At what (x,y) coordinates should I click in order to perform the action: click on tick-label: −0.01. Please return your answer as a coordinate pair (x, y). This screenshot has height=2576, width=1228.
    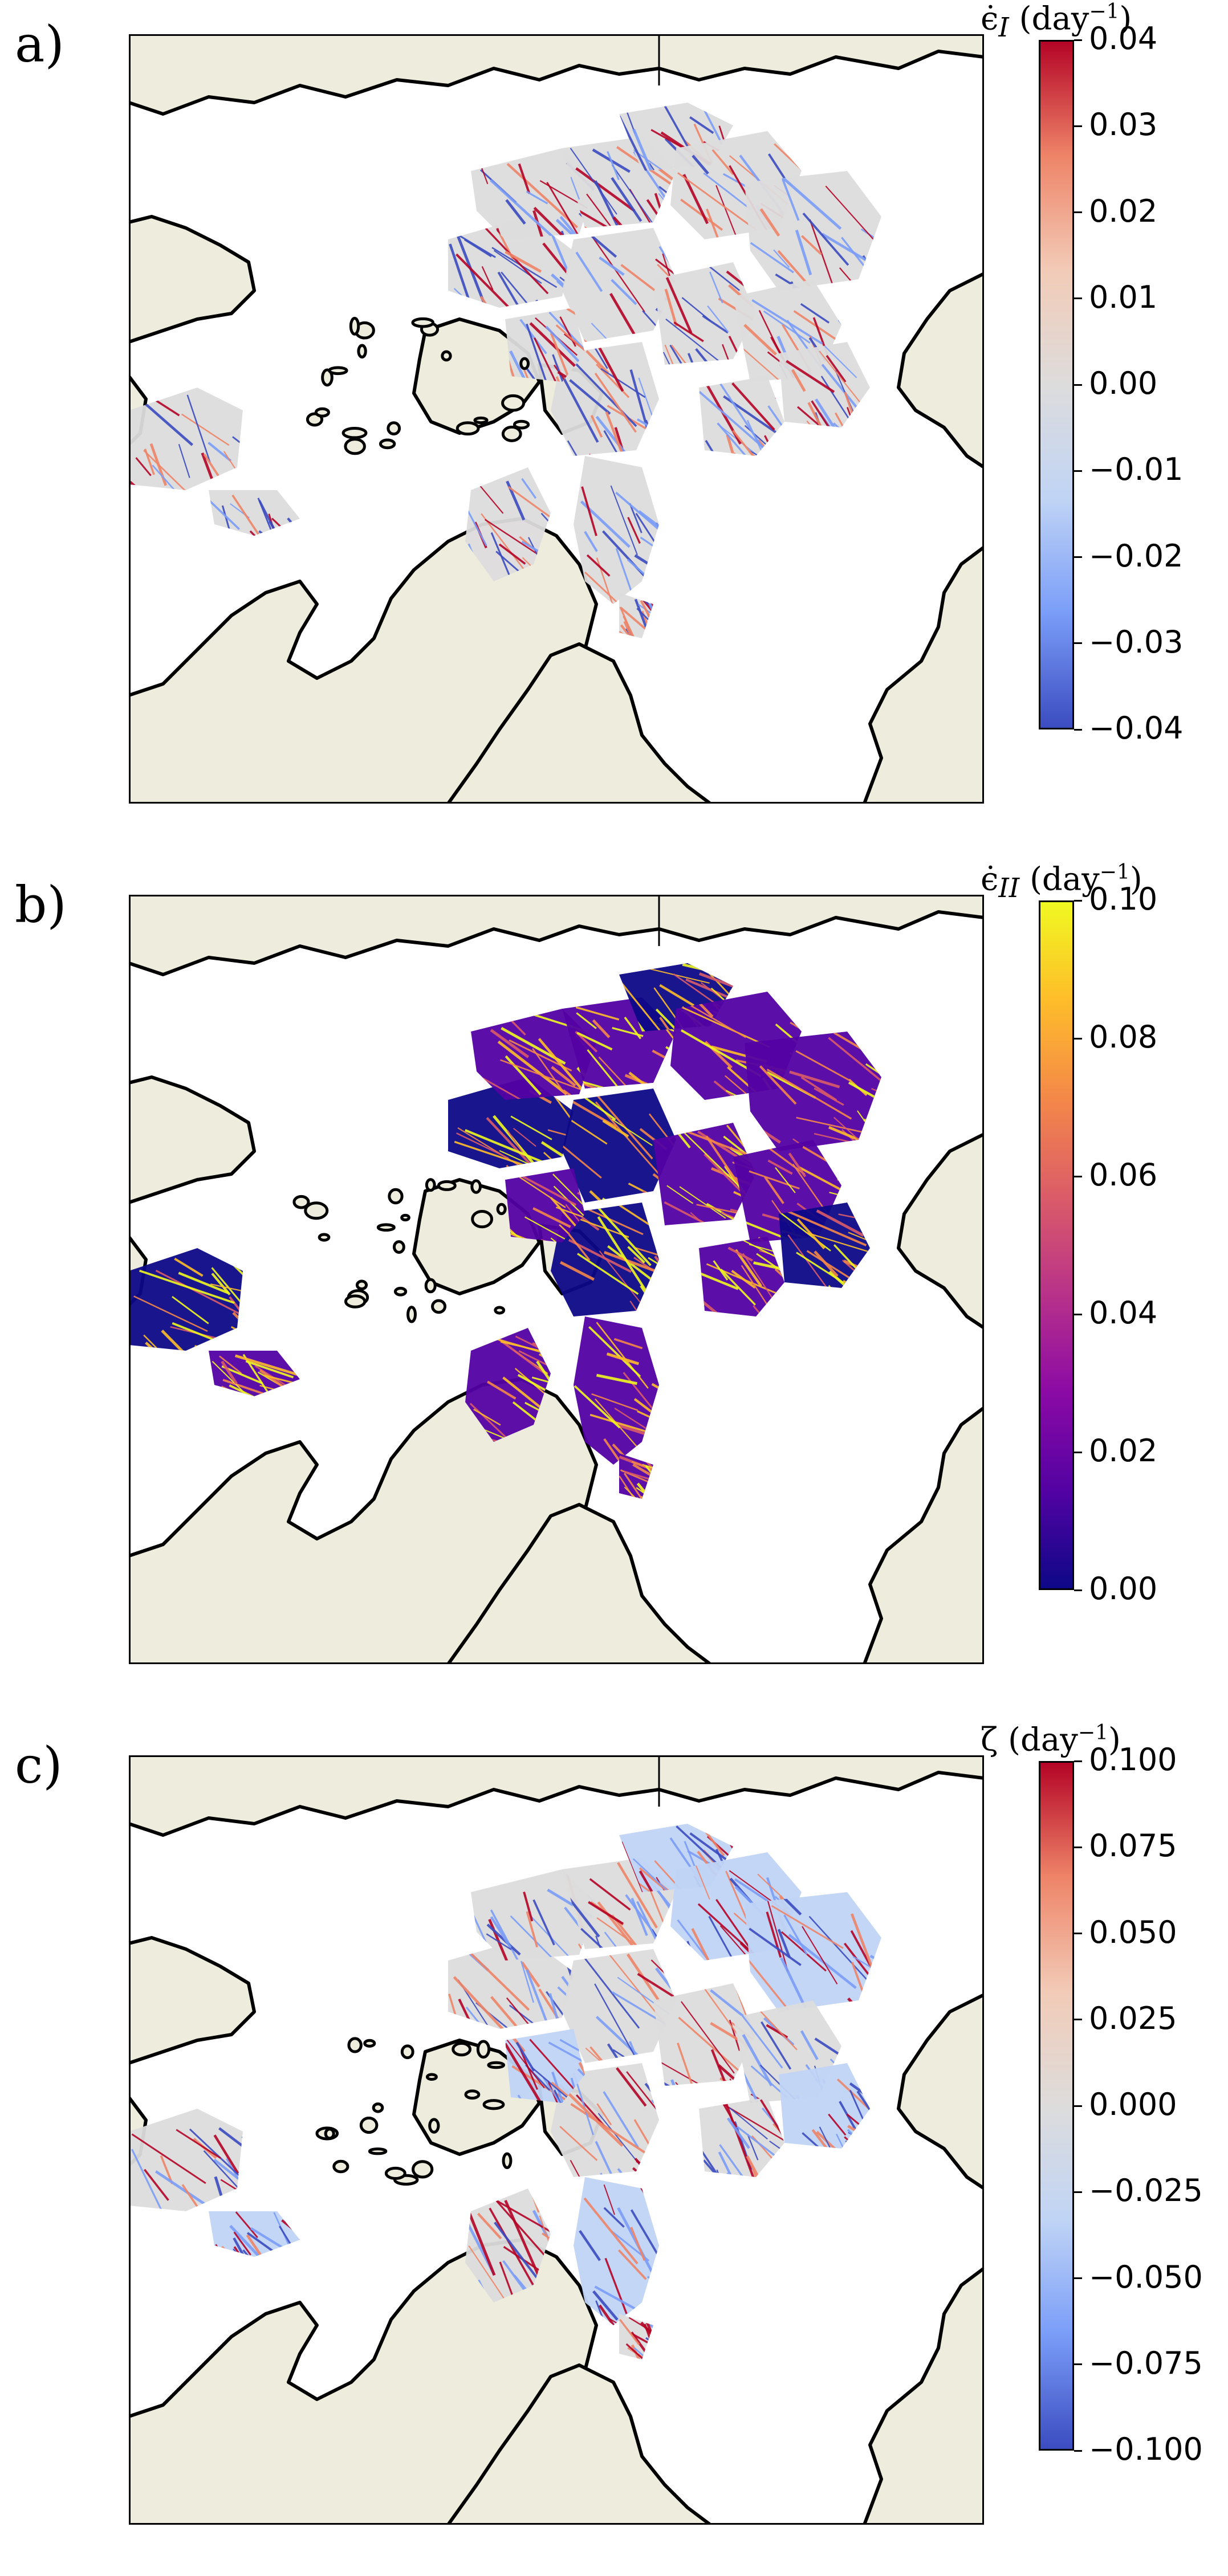
    Looking at the image, I should click on (1136, 469).